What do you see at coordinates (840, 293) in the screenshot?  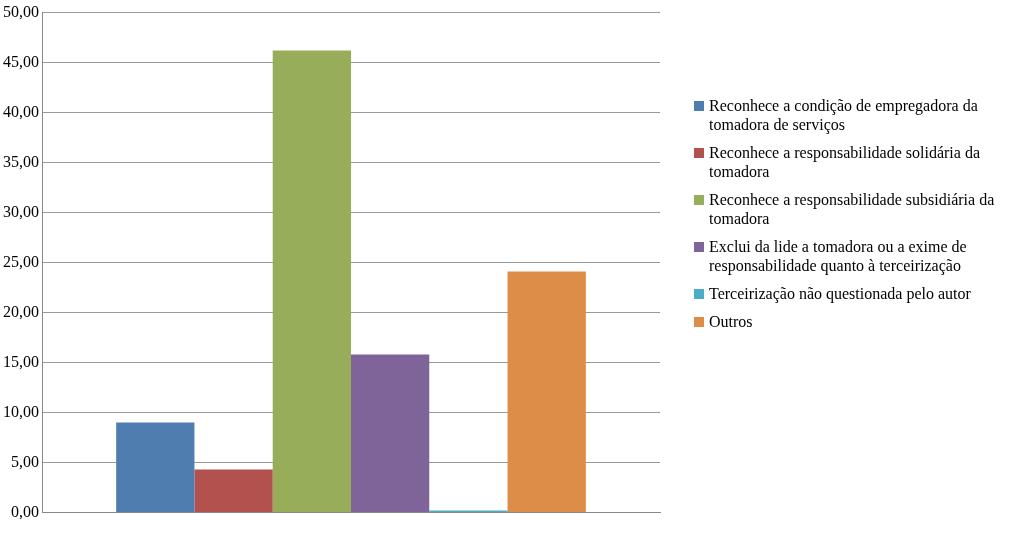 I see `legend-label: Terceirização não questionada pelo autor` at bounding box center [840, 293].